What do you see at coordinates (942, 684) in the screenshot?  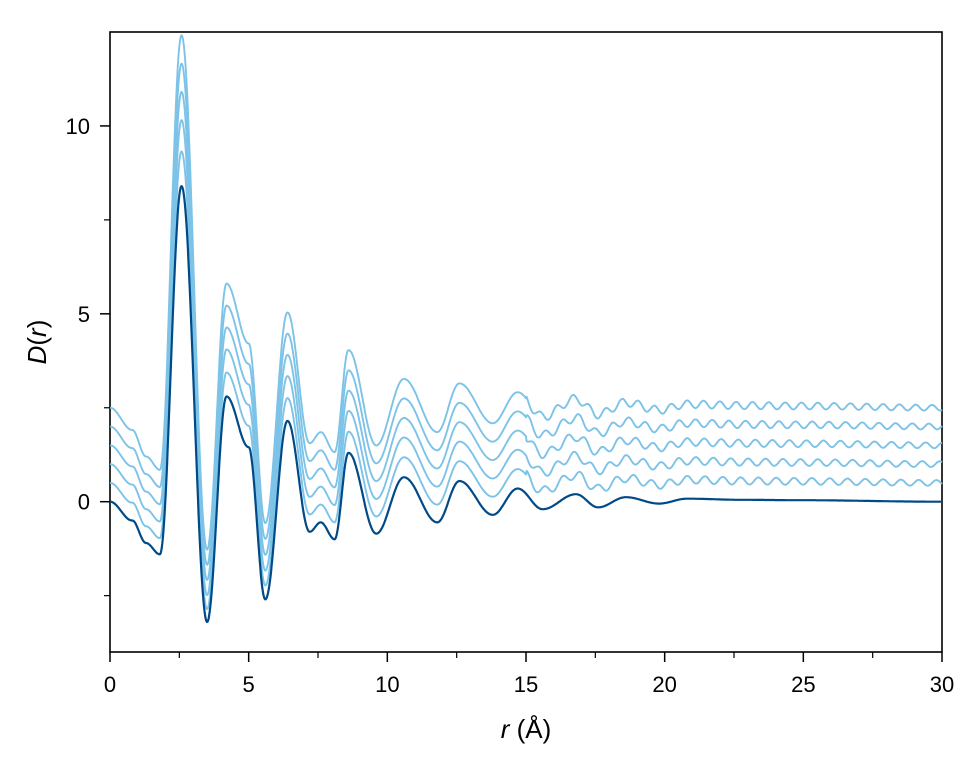 I see `x-tick-label: 30` at bounding box center [942, 684].